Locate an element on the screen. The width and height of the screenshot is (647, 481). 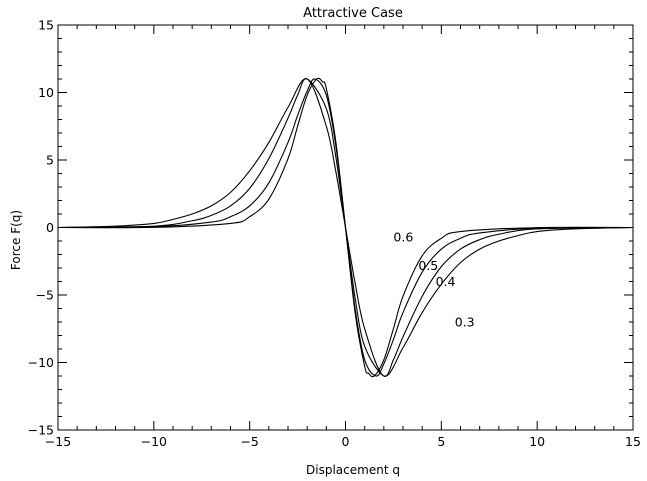
curve-label-0-3: 0.3 is located at coordinates (465, 322).